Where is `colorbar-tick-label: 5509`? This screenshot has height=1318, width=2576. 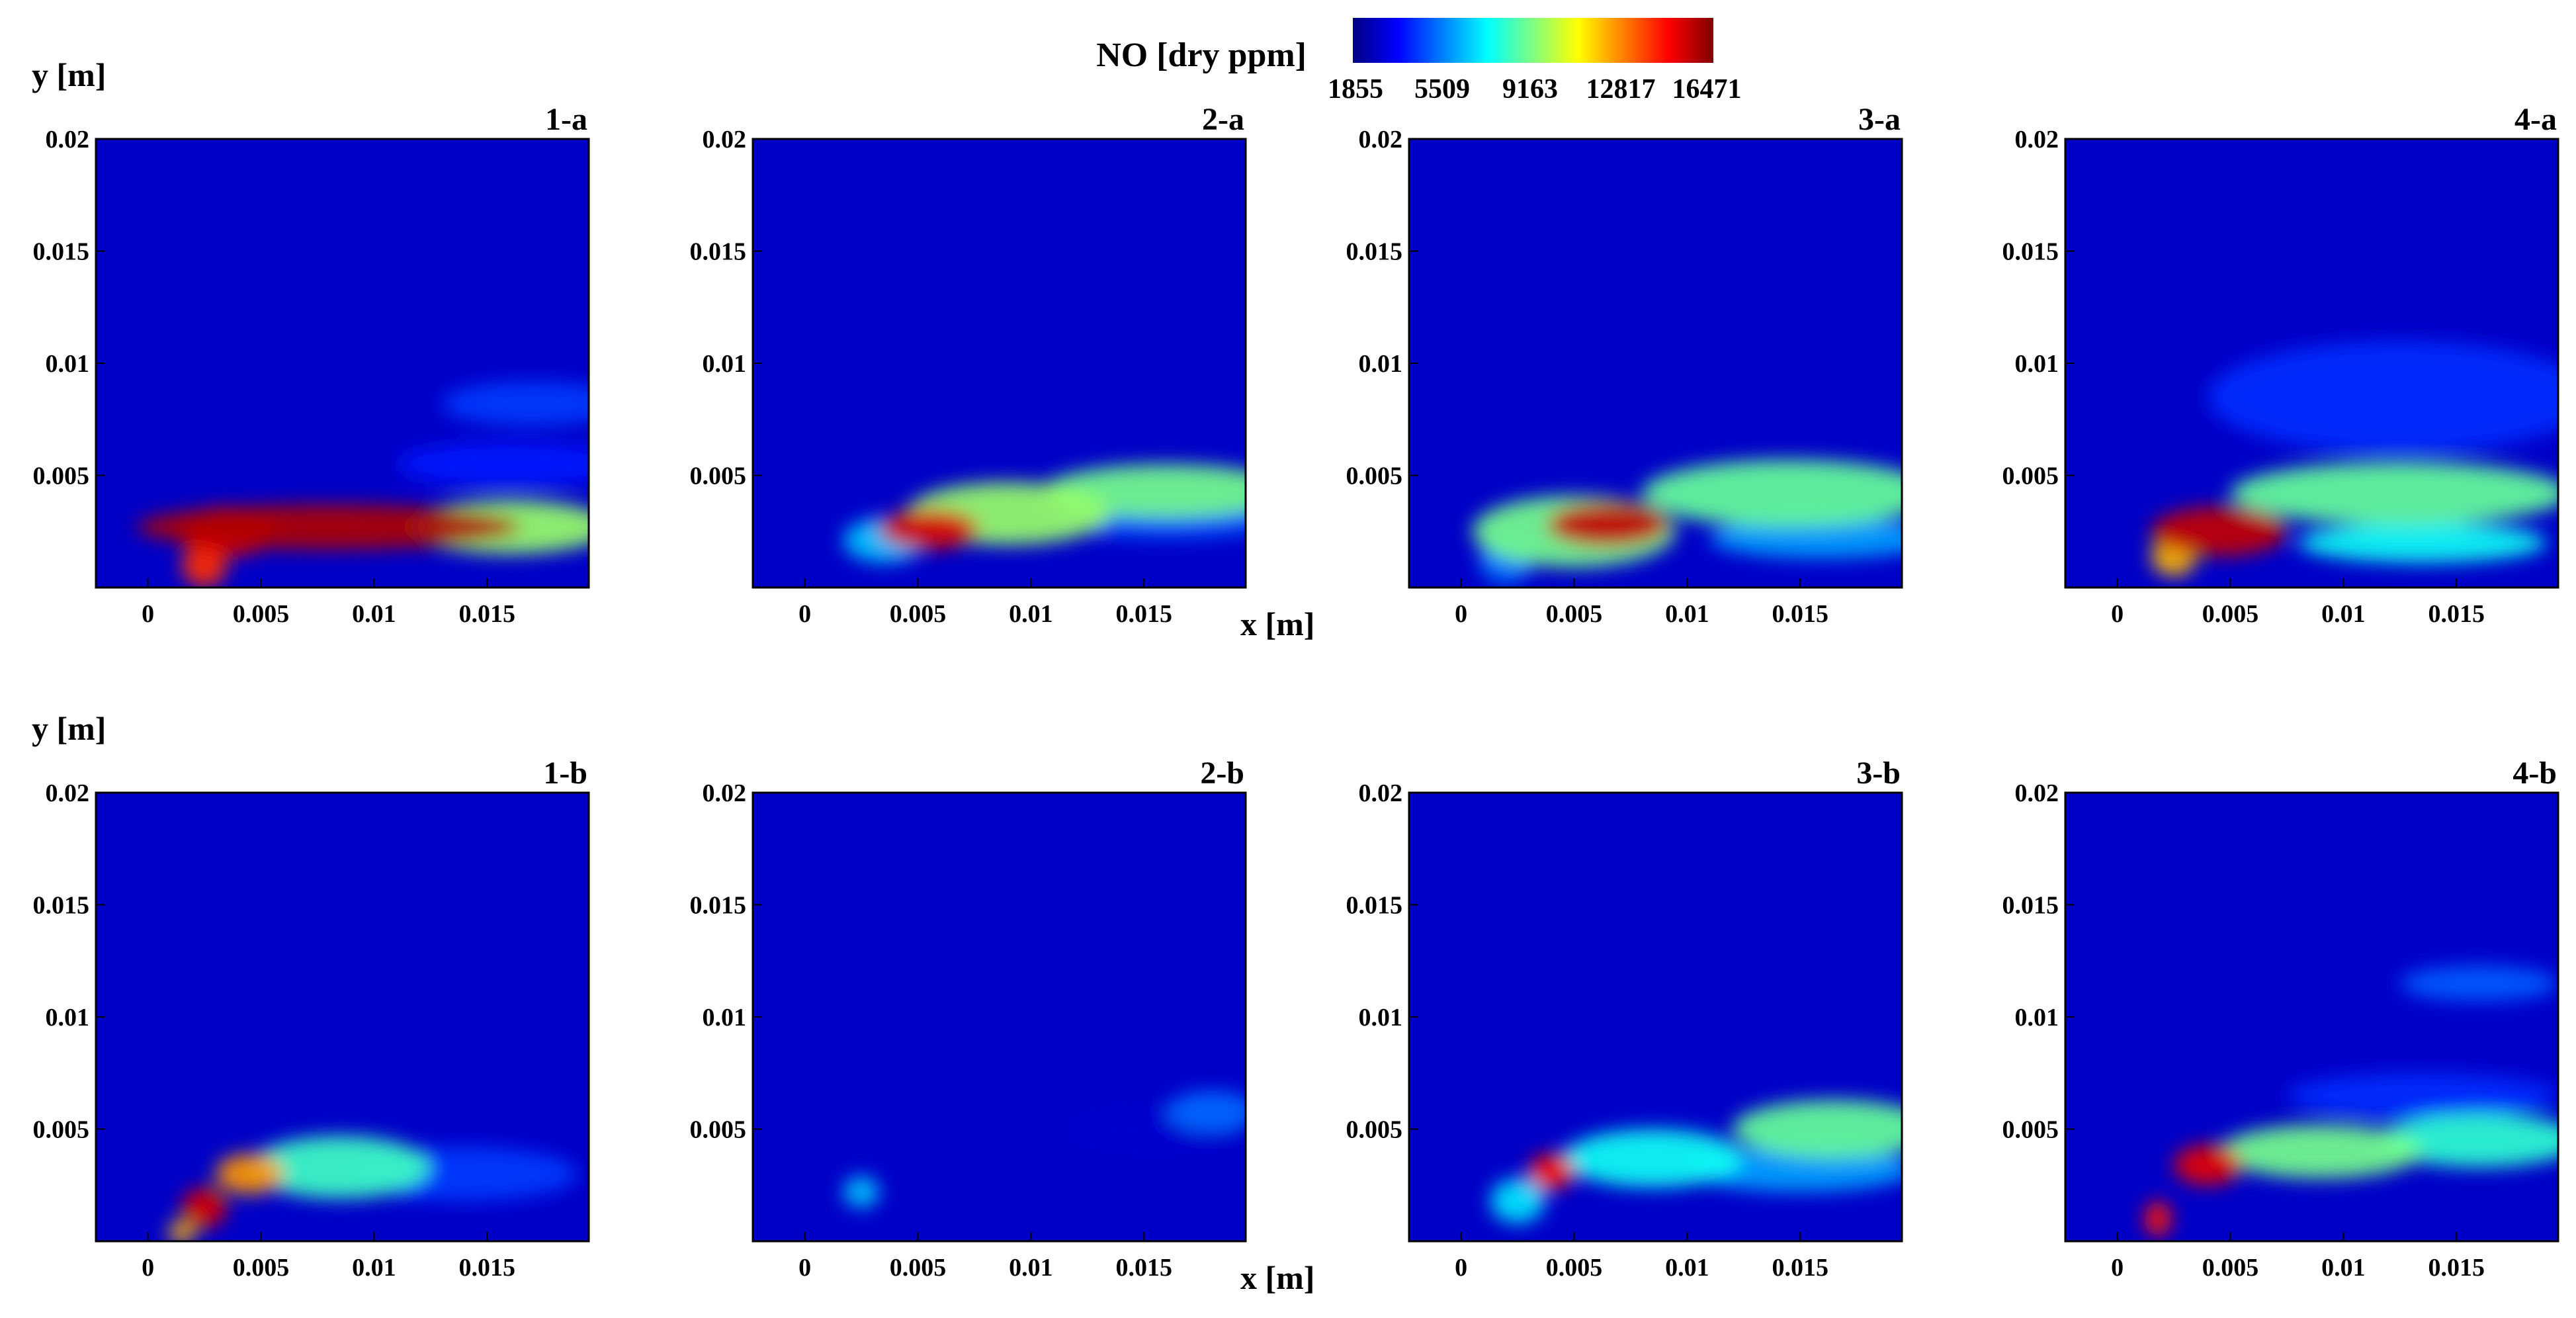 colorbar-tick-label: 5509 is located at coordinates (1442, 90).